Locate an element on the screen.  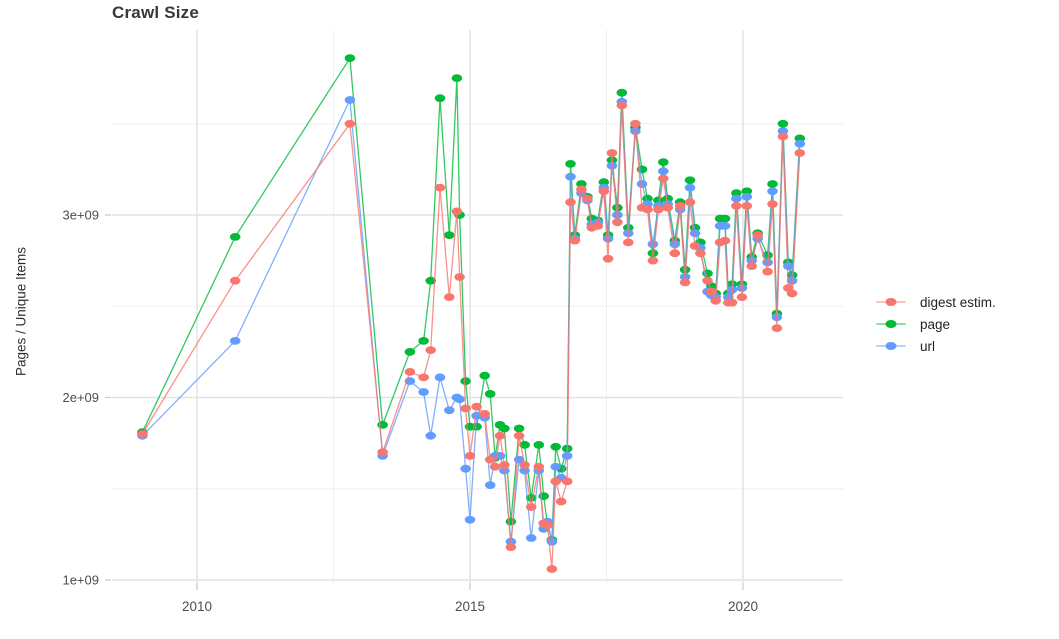
legend-dot-icon is located at coordinates (891, 346).